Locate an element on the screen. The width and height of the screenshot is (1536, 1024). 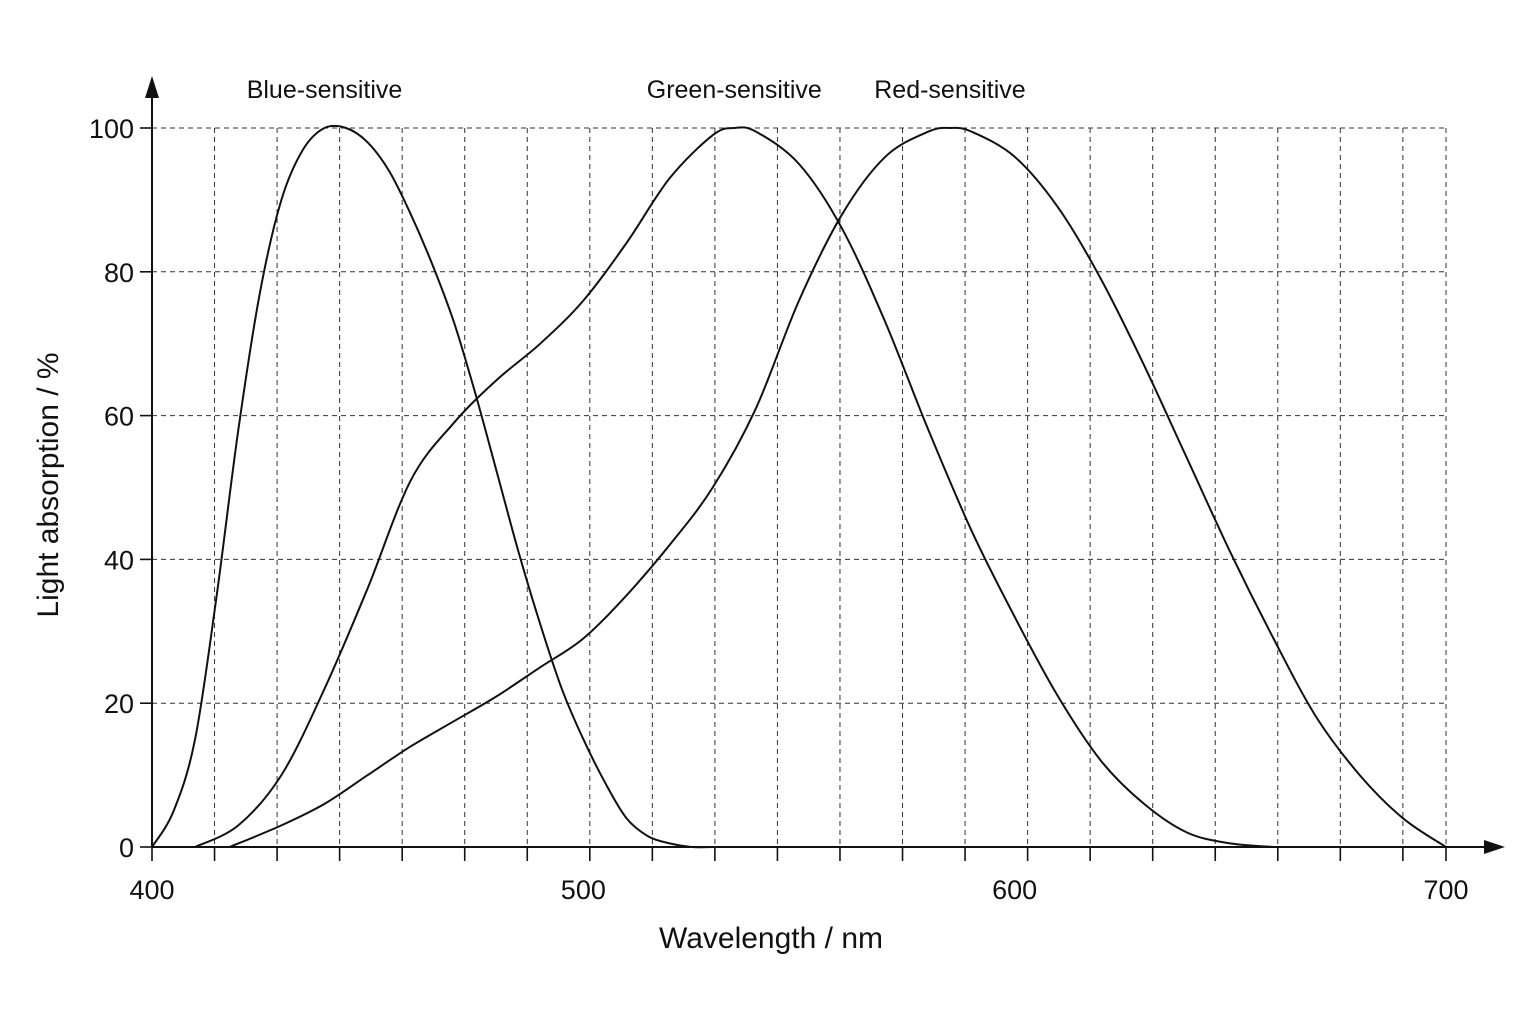
red-sensitive-label: Red-sensitive is located at coordinates (949, 90).